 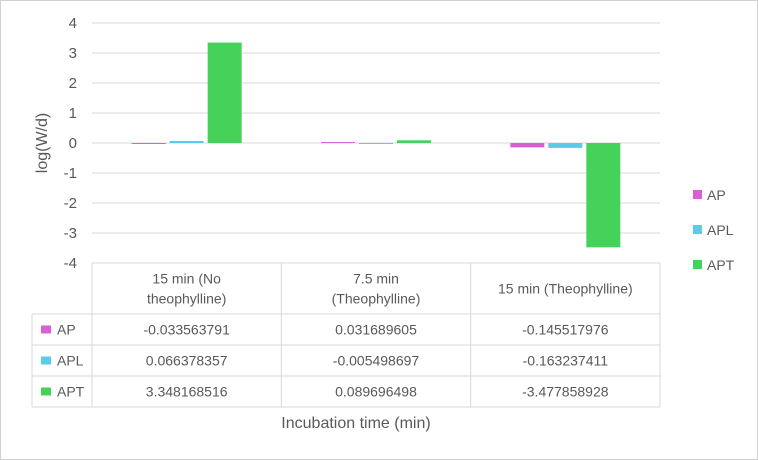 What do you see at coordinates (71, 392) in the screenshot?
I see `table-series-name: APT` at bounding box center [71, 392].